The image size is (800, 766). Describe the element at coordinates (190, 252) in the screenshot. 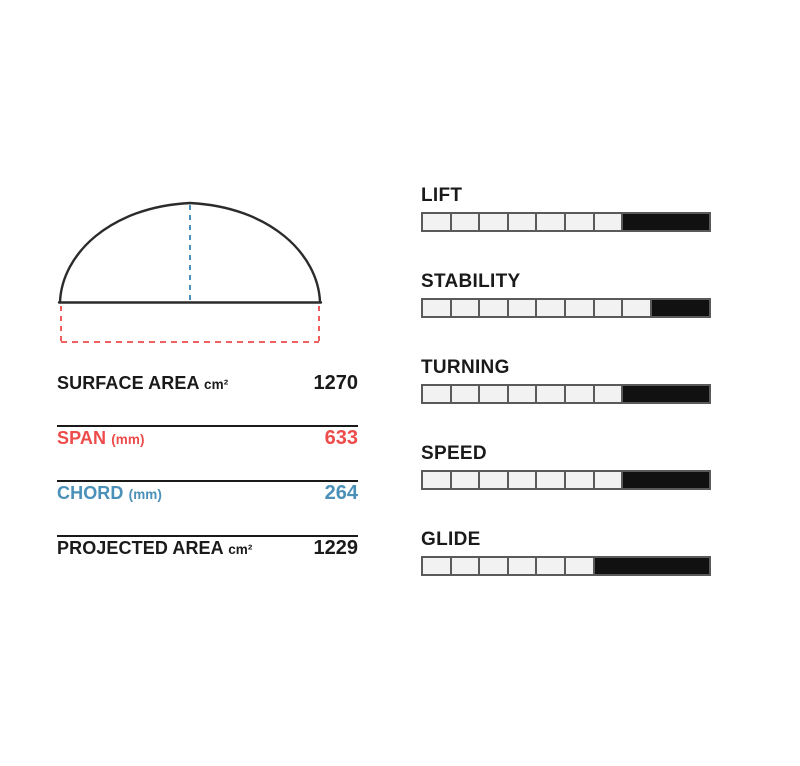

I see `wing-outline-path` at that location.